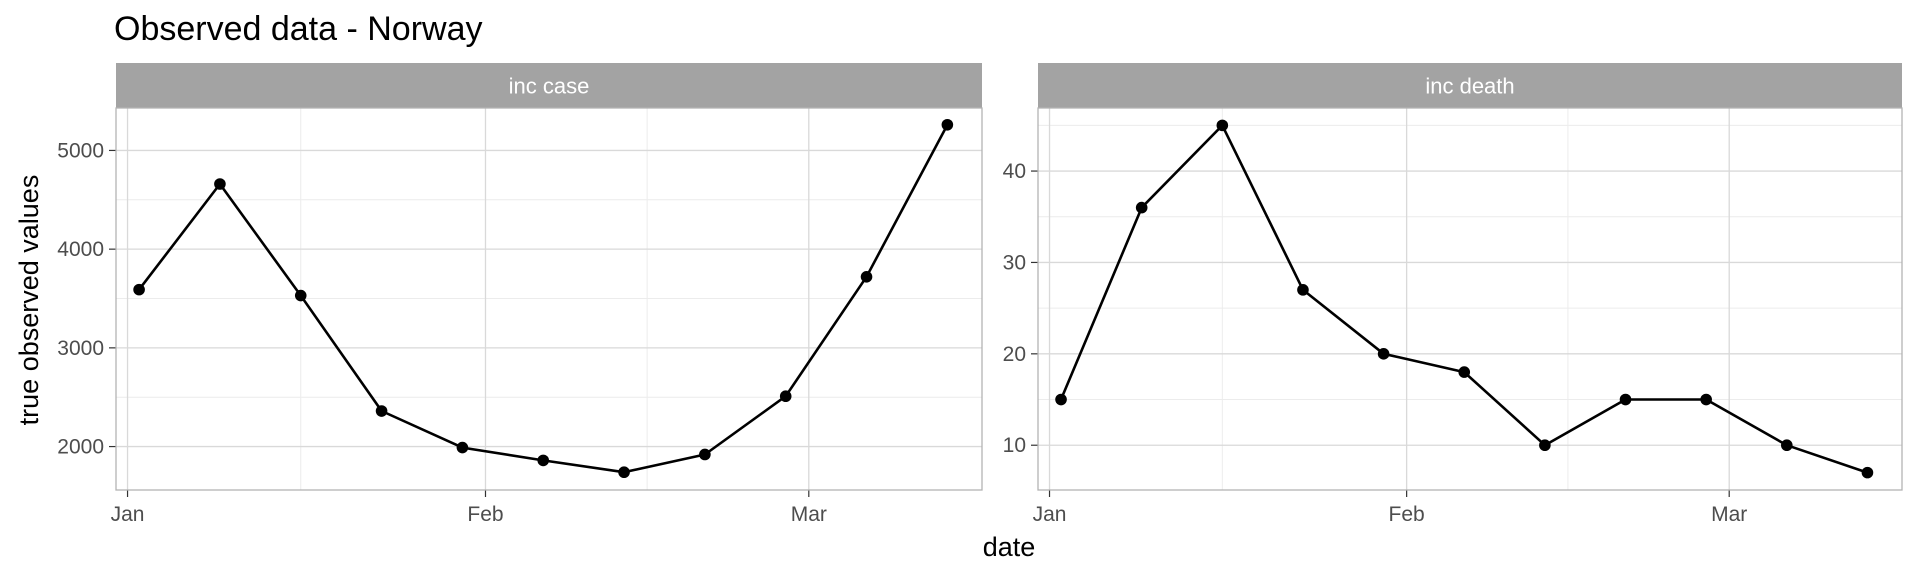  I want to click on facet-strip-label: inc death, so click(1469, 86).